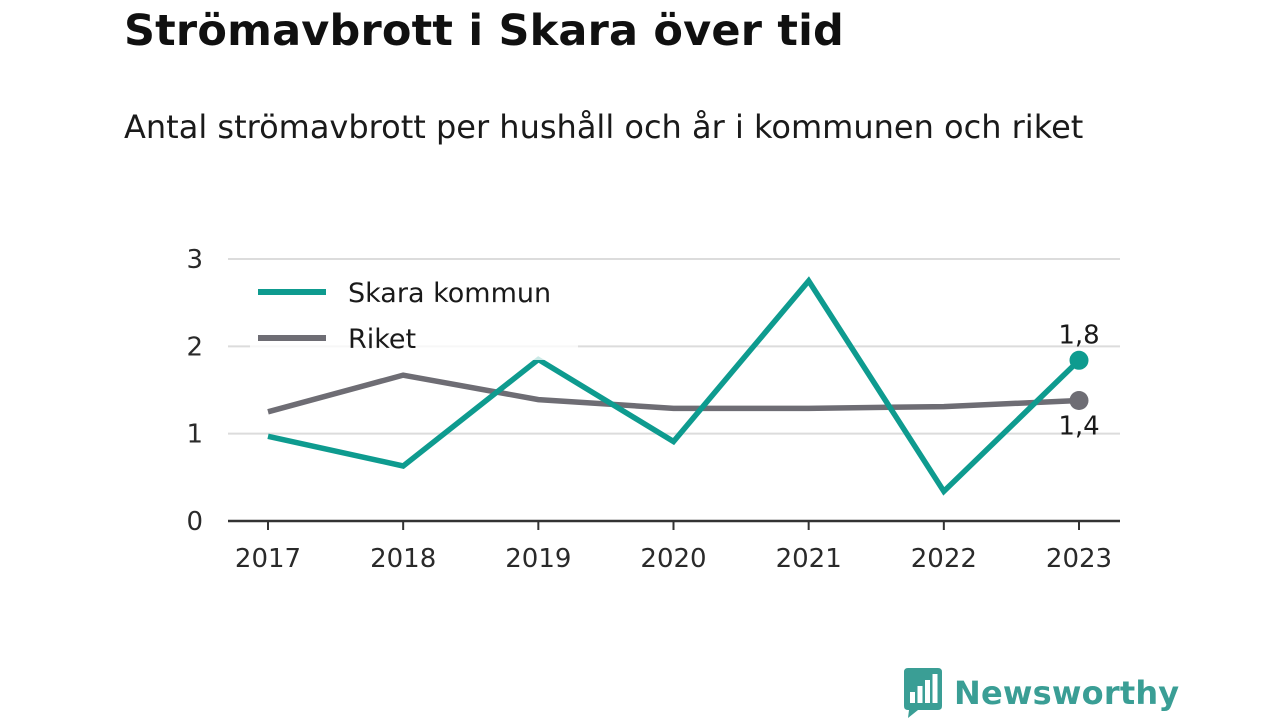 The image size is (1280, 720). Describe the element at coordinates (194, 391) in the screenshot. I see `y-axis-ticks: 0 1 2 3` at that location.